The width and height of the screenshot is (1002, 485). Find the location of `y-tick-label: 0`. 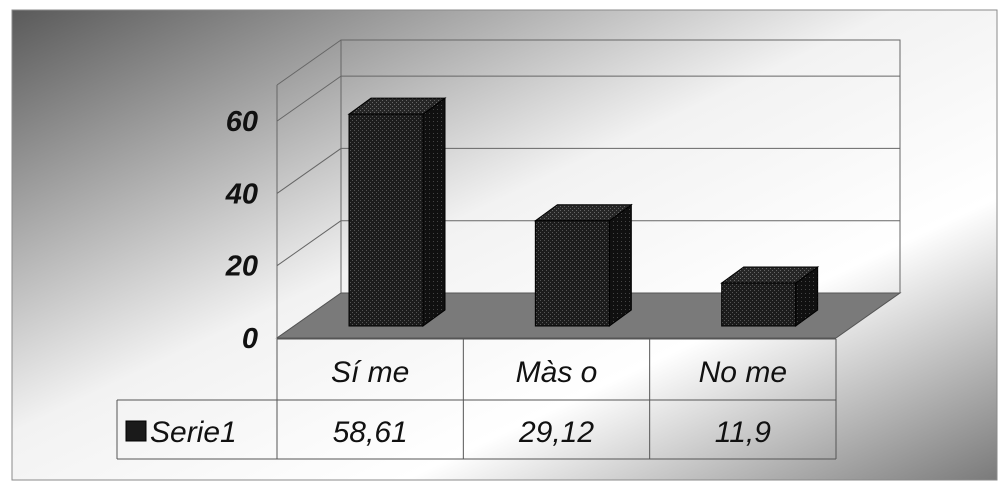

y-tick-label: 0 is located at coordinates (250, 339).